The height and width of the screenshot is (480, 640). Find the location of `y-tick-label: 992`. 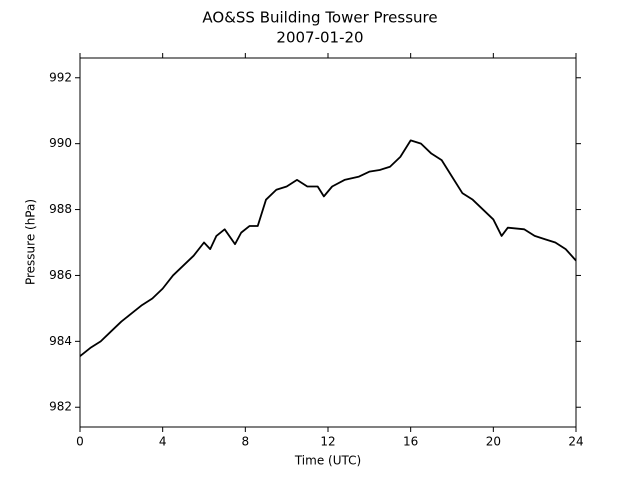

y-tick-label: 992 is located at coordinates (60, 77).